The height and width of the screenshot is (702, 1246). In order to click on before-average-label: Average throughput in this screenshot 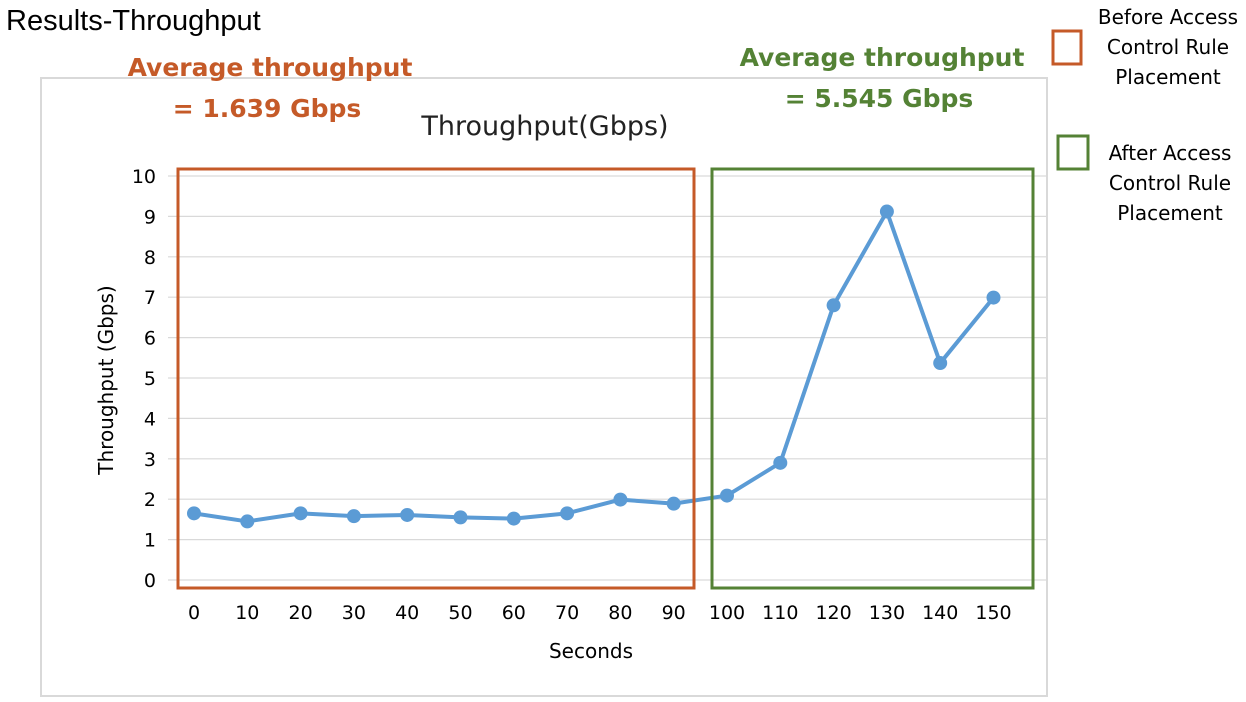, I will do `click(270, 67)`.